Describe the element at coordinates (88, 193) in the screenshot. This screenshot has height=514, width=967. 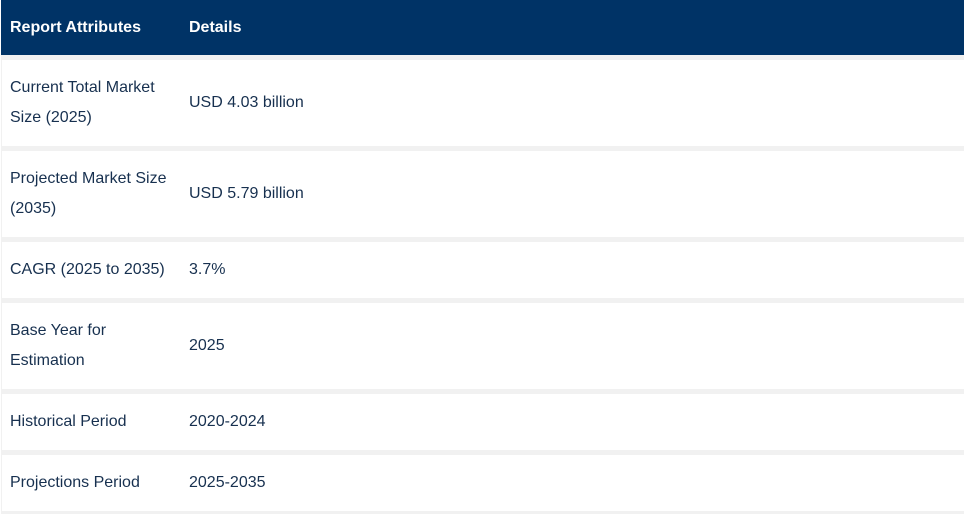
I see `row-attribute: Projected Market Size (2035)` at that location.